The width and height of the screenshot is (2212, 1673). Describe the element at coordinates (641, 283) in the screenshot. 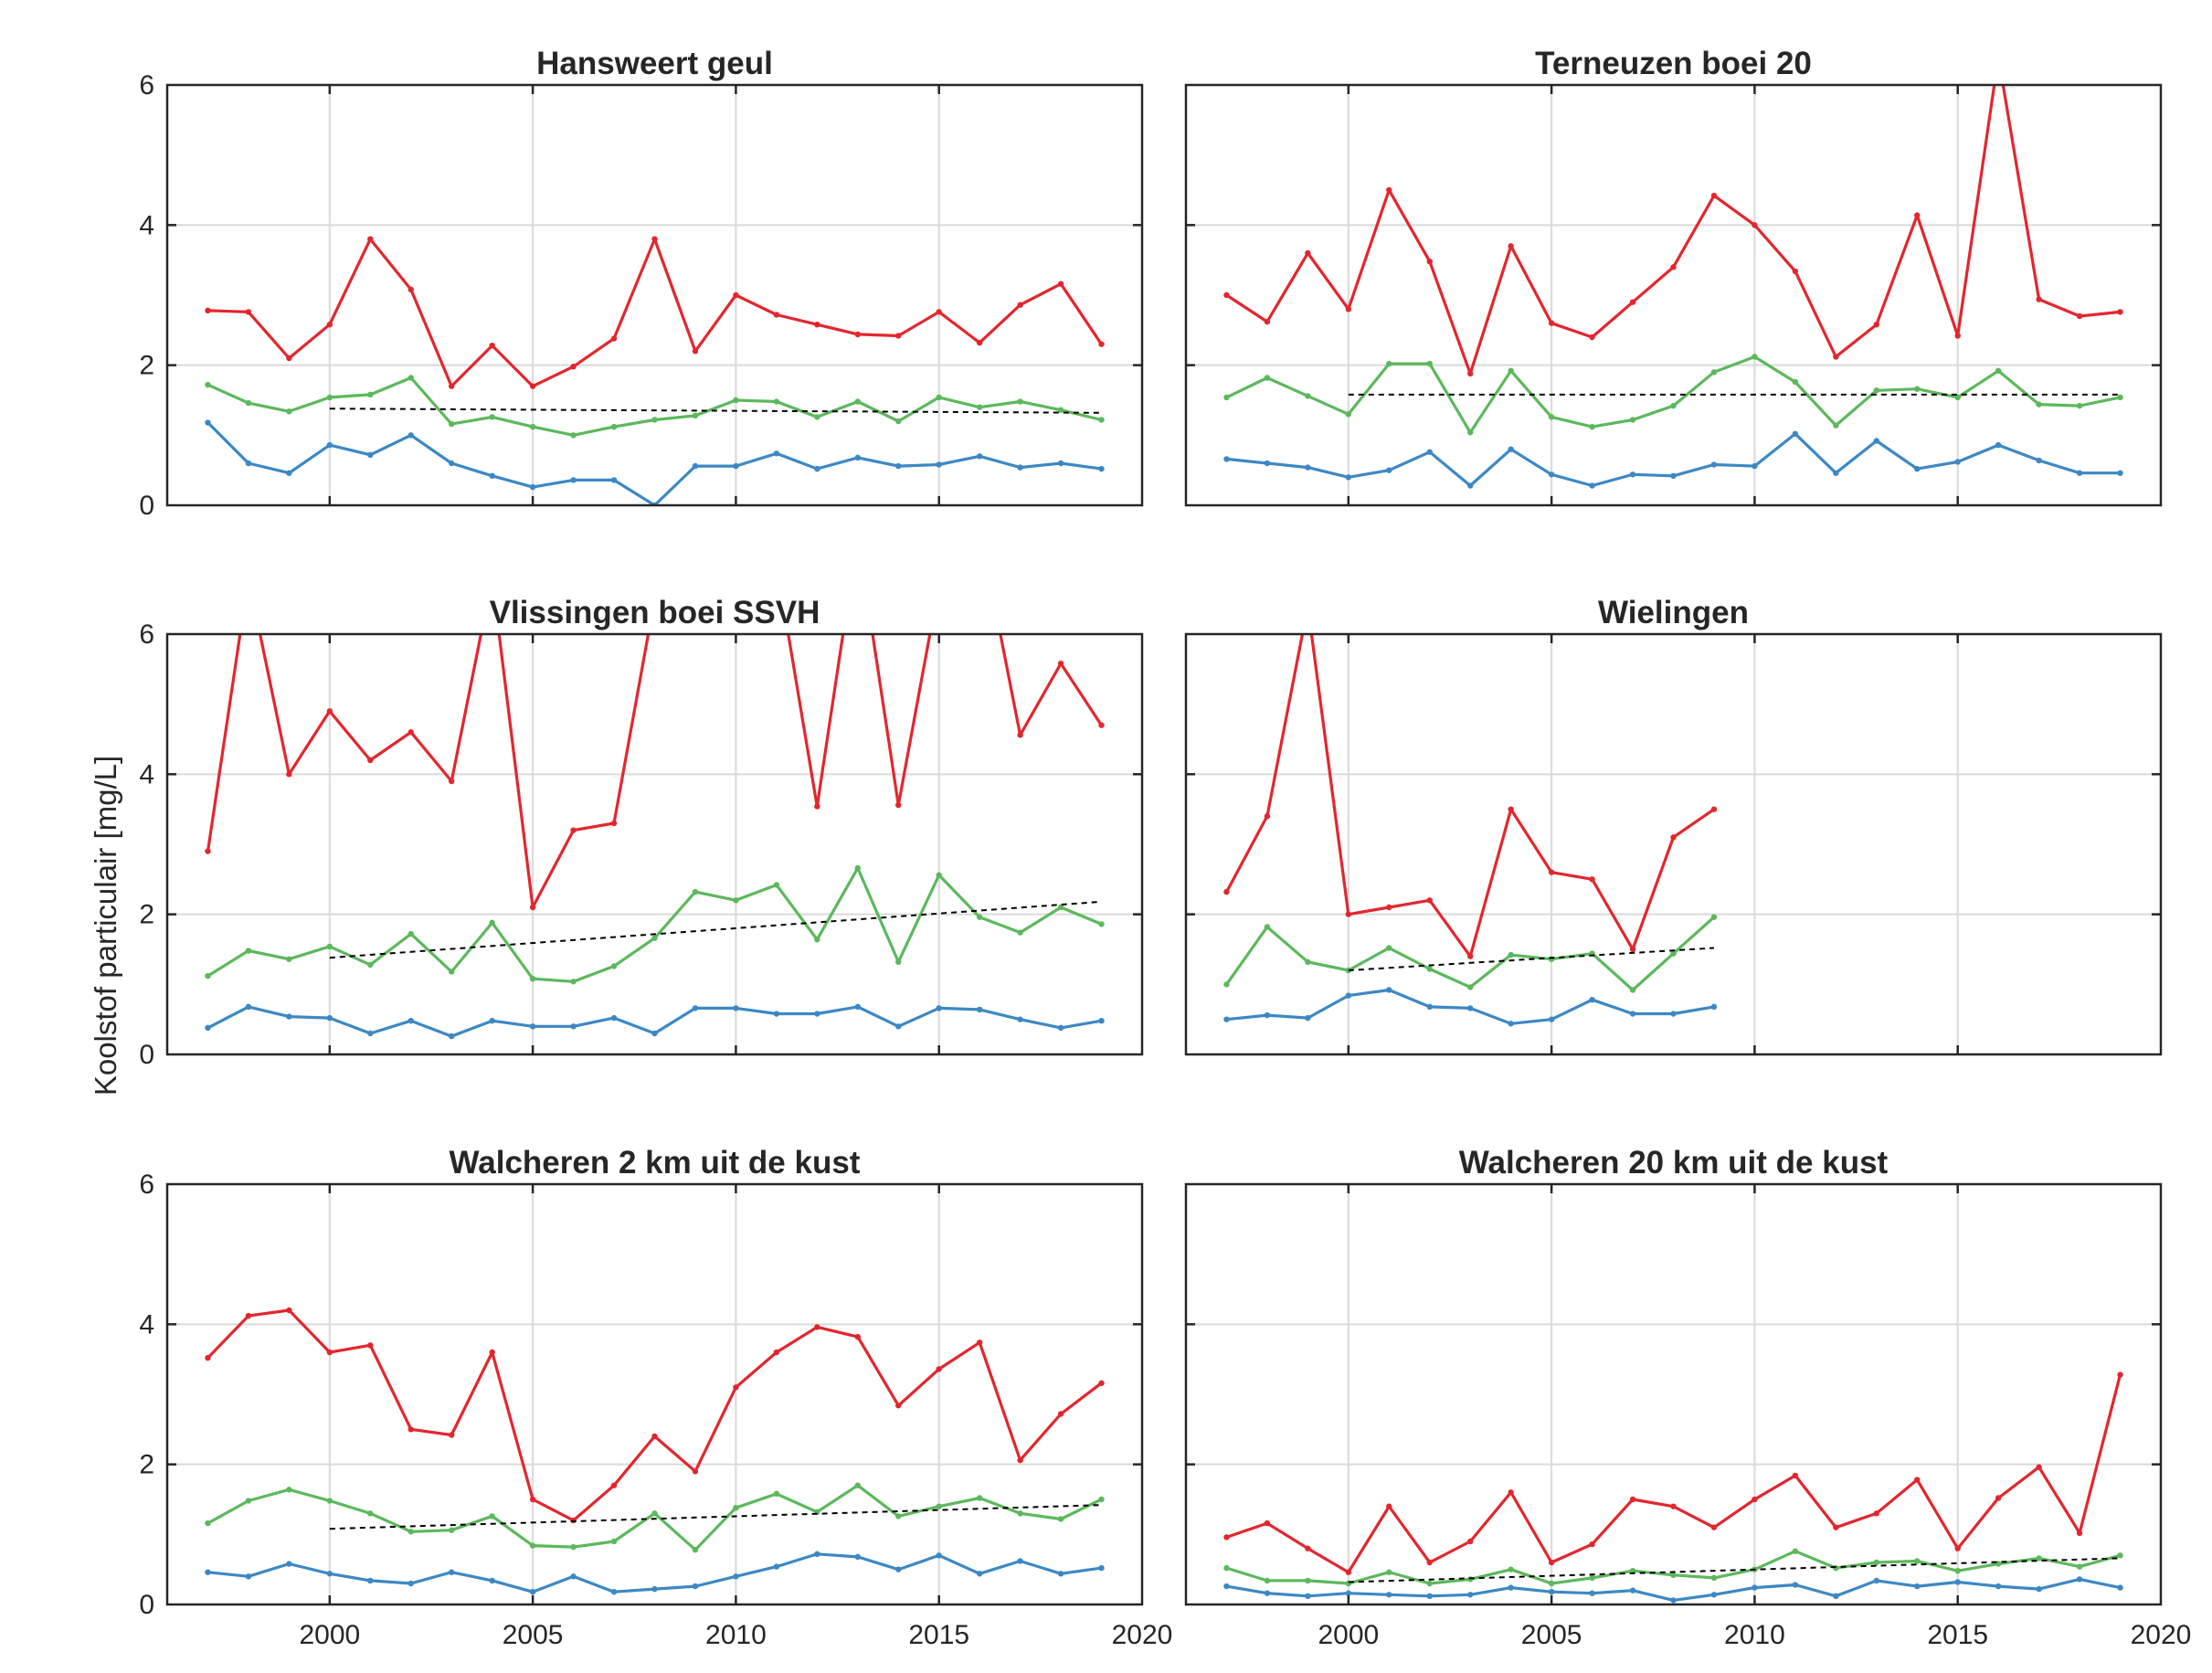

I see `chart-panel: 0 2 4 6 Hansweert geul` at that location.